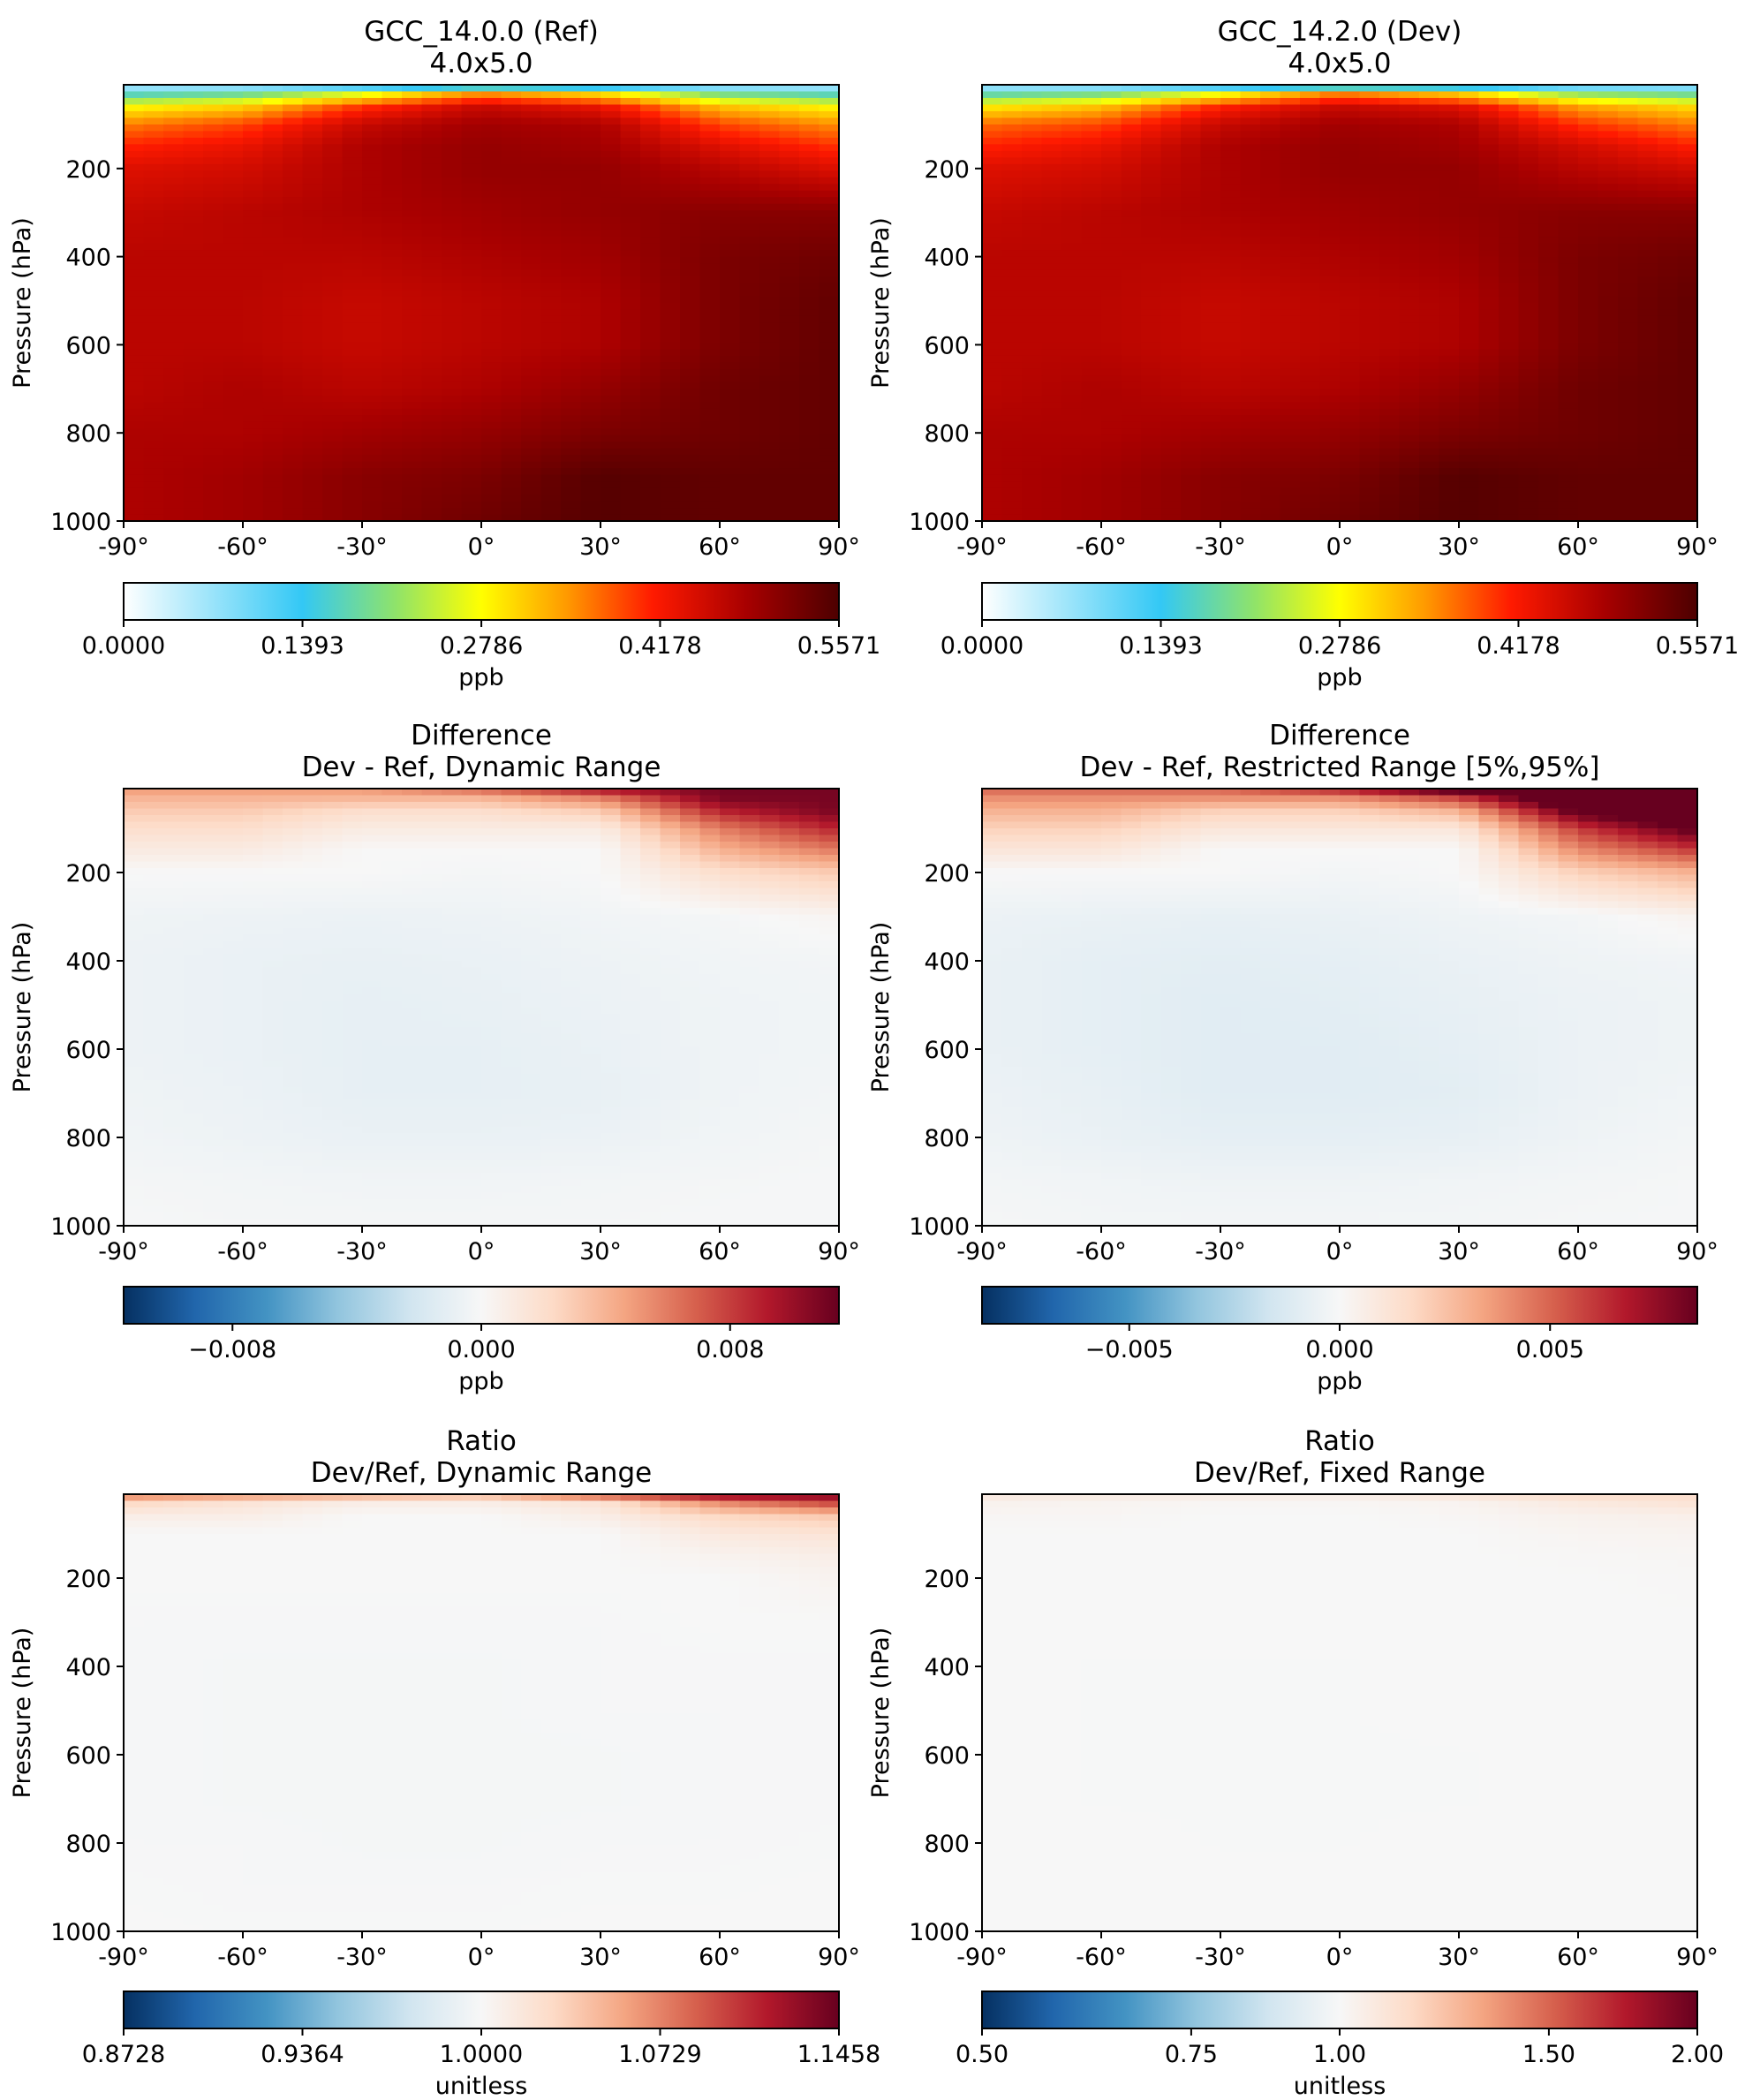  Describe the element at coordinates (1339, 678) in the screenshot. I see `colorbar-label: ppb` at that location.